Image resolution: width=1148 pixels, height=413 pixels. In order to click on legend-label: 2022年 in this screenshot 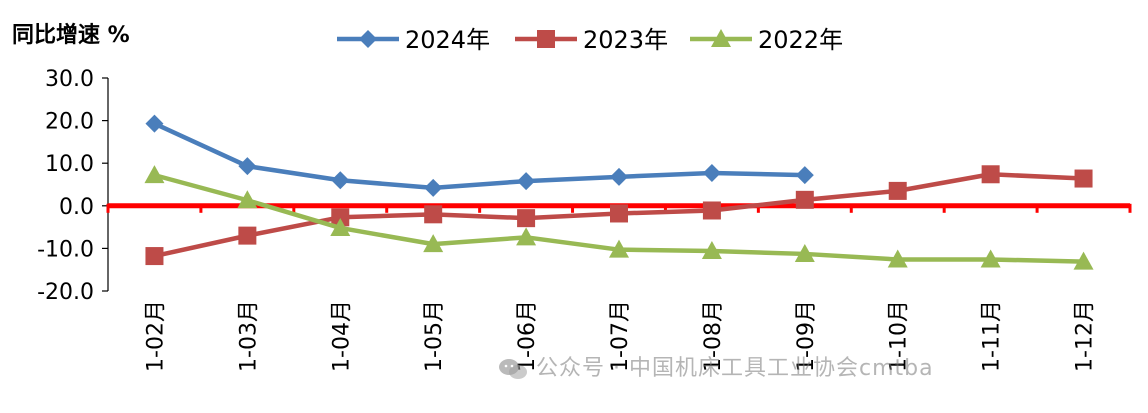, I will do `click(800, 40)`.